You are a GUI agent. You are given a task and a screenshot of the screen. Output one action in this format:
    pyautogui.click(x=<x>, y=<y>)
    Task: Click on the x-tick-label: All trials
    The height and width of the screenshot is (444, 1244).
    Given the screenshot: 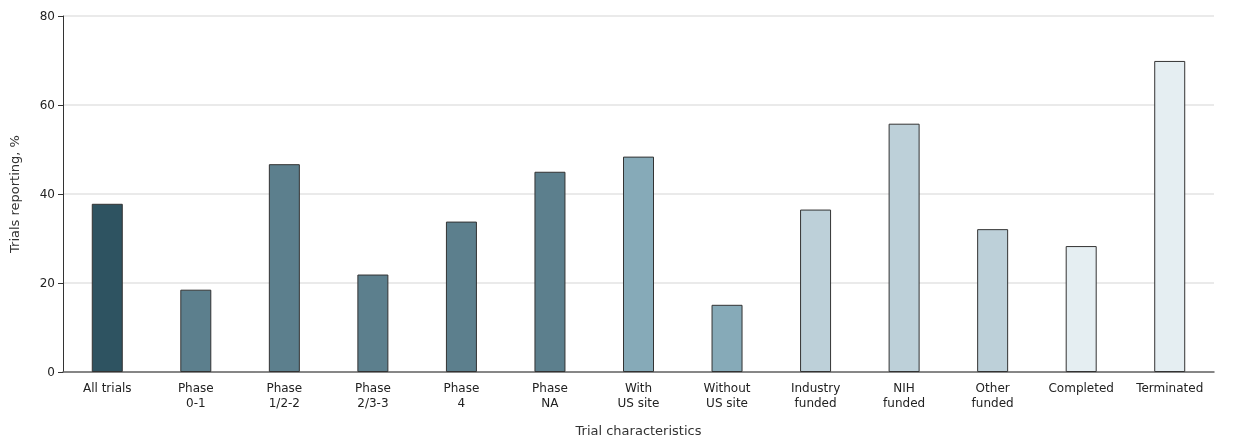 What is the action you would take?
    pyautogui.click(x=107, y=387)
    